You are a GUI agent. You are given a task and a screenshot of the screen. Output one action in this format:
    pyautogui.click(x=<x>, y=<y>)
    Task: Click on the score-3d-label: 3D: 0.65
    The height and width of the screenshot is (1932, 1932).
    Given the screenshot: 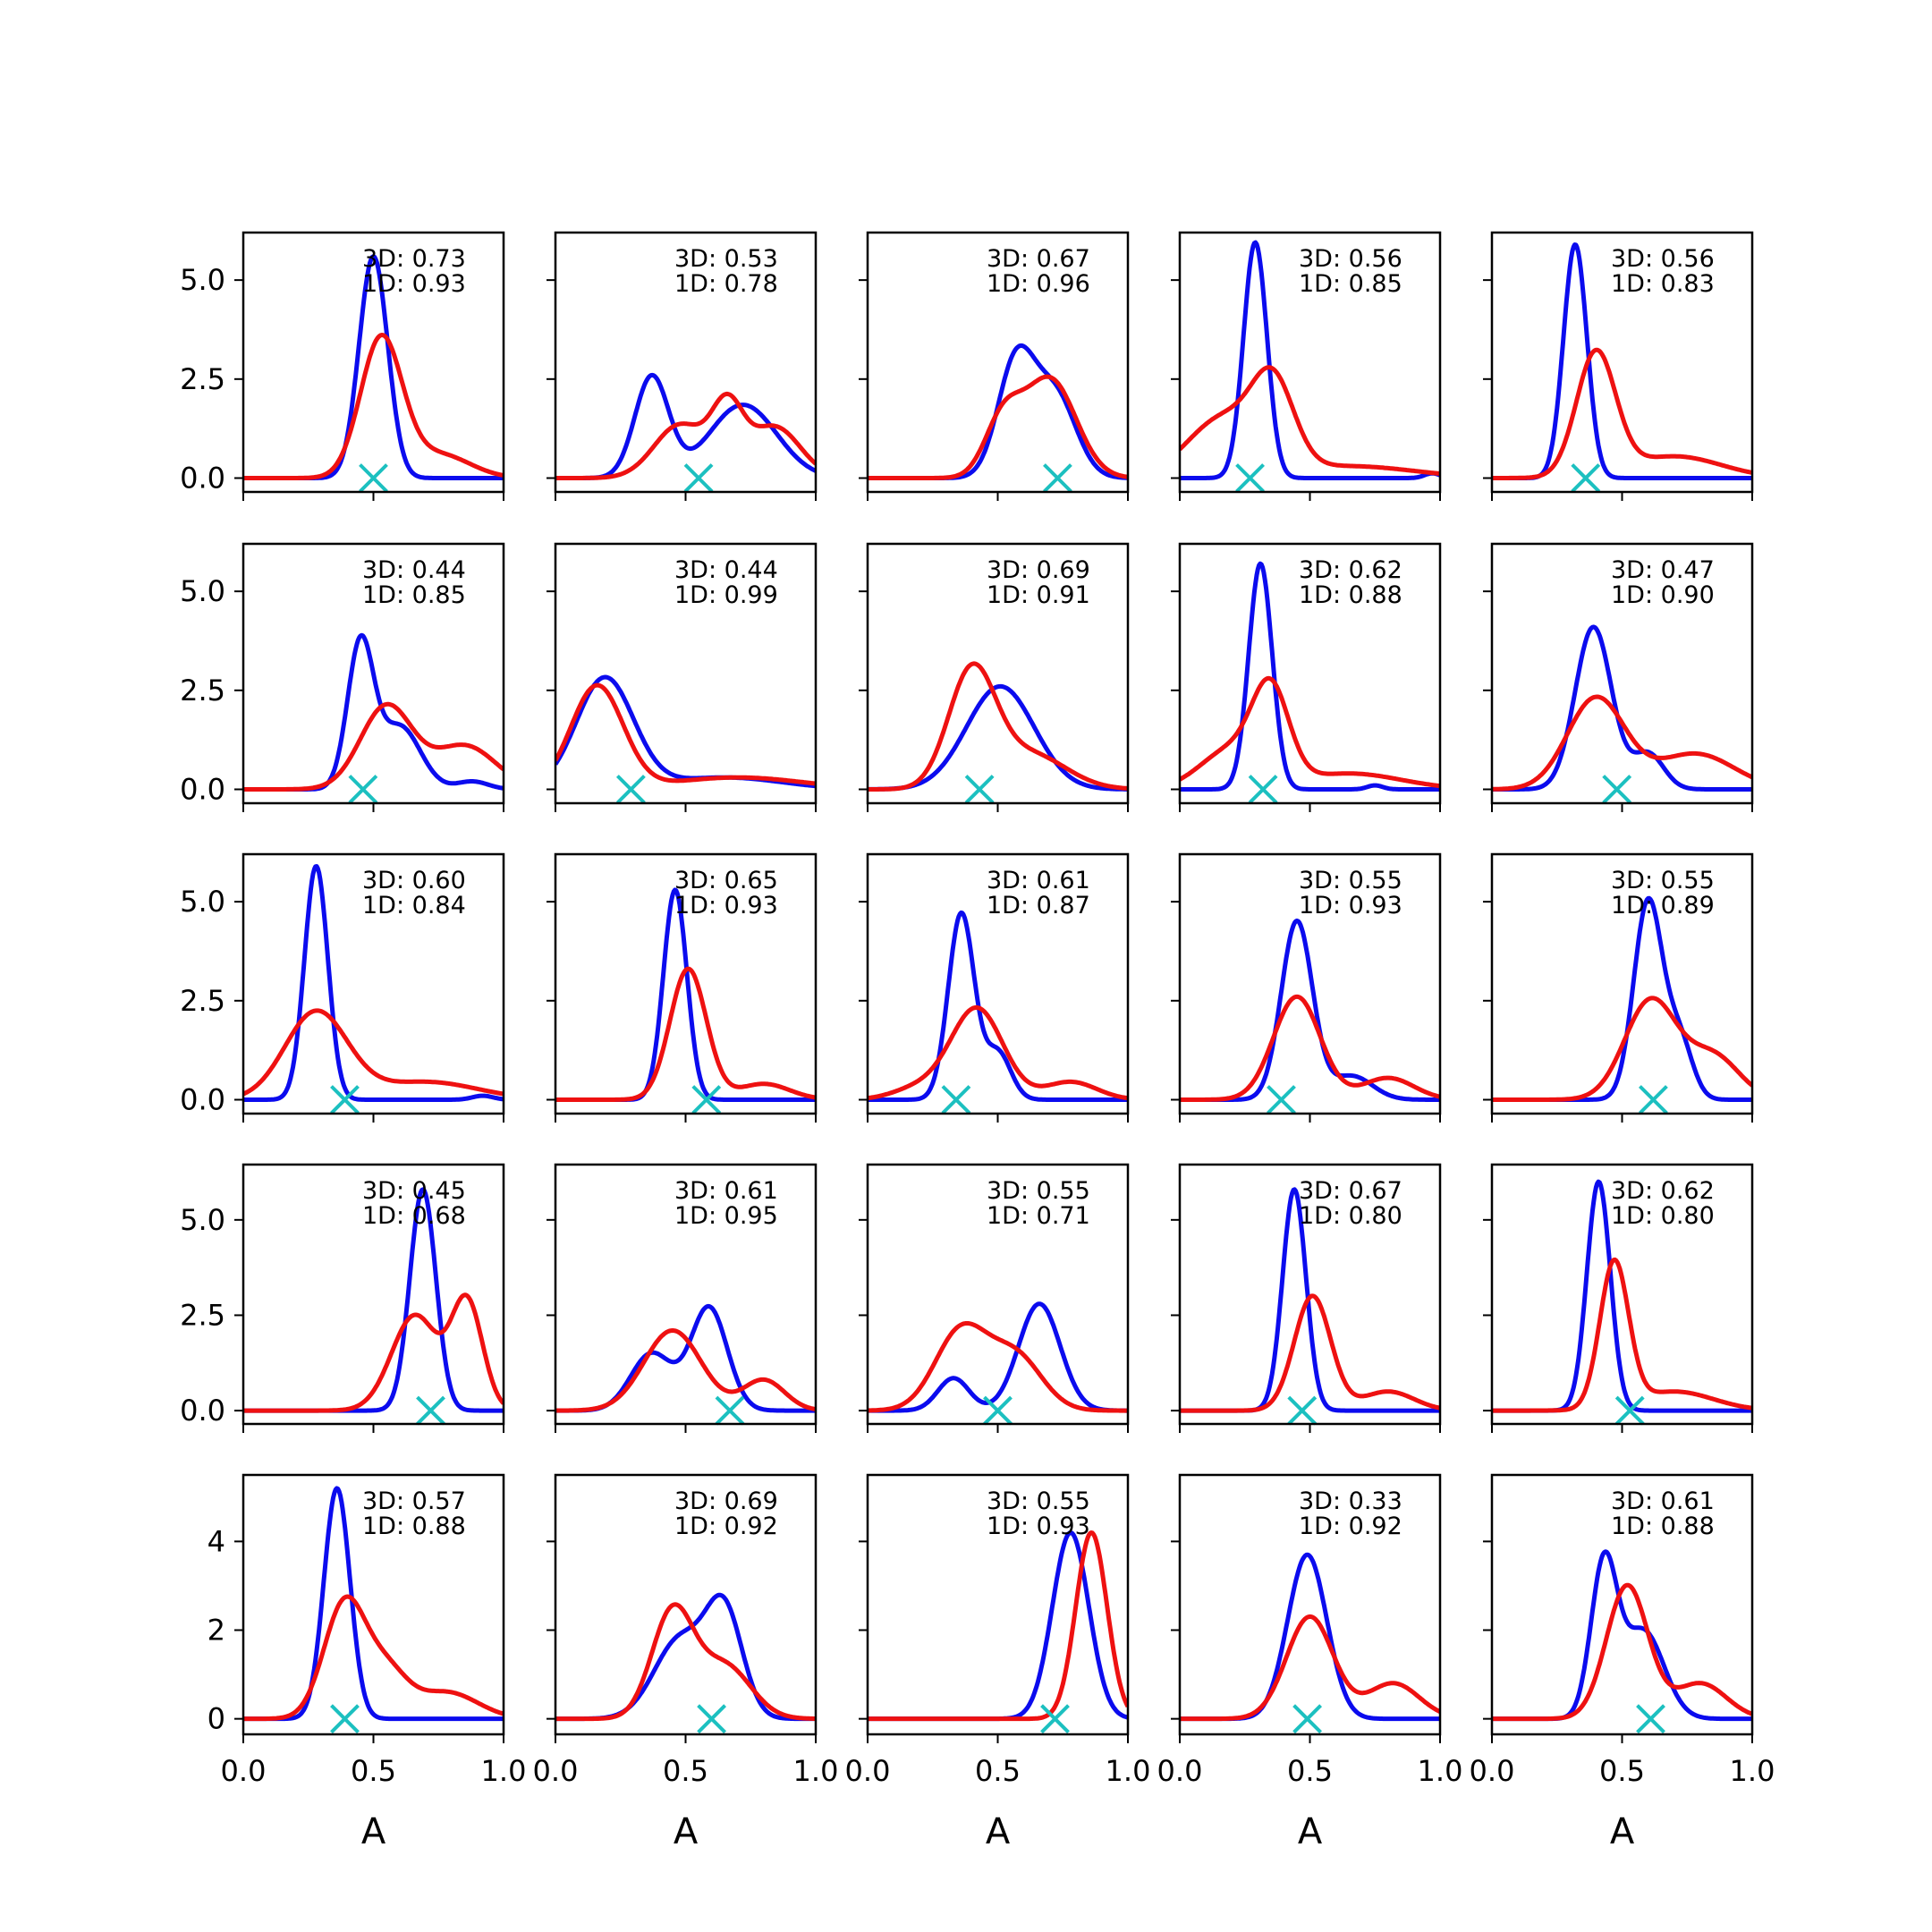 What is the action you would take?
    pyautogui.click(x=726, y=880)
    